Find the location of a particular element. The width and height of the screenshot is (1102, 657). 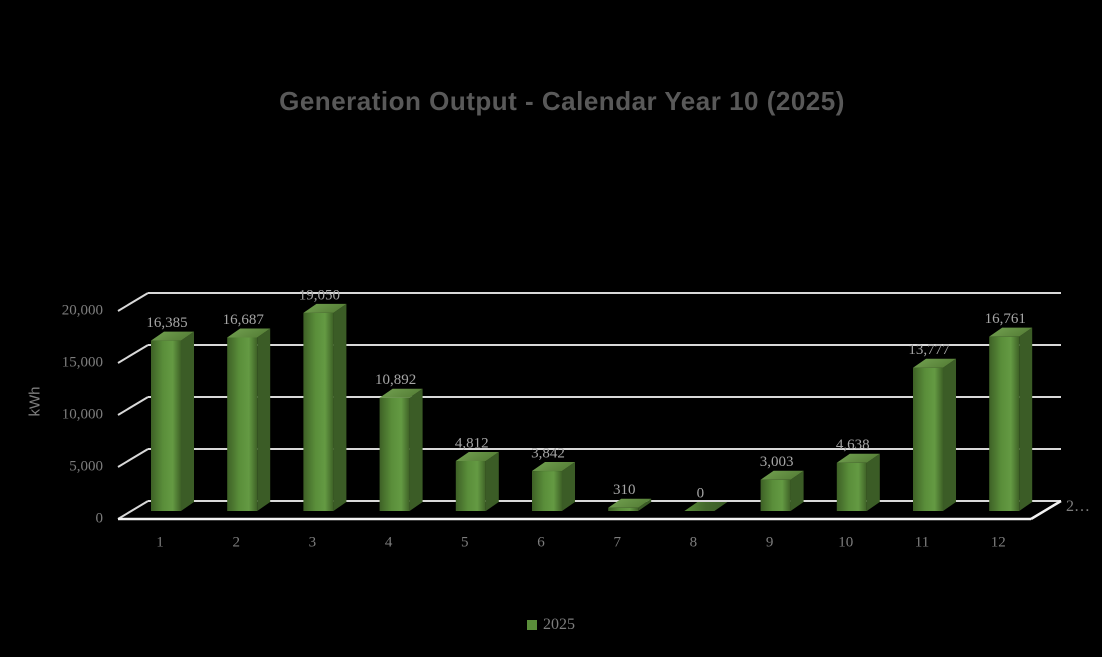

x-axis-label-6: 6 is located at coordinates (541, 542).